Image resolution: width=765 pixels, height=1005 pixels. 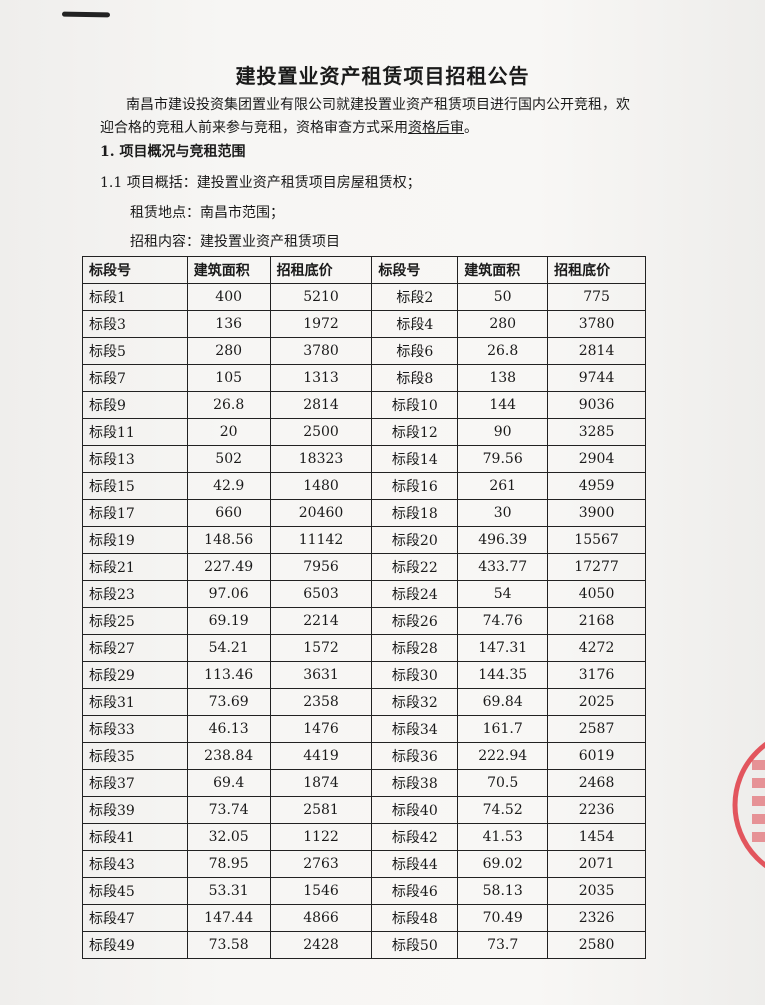 What do you see at coordinates (135, 486) in the screenshot?
I see `lot-number-cell: 标段15` at bounding box center [135, 486].